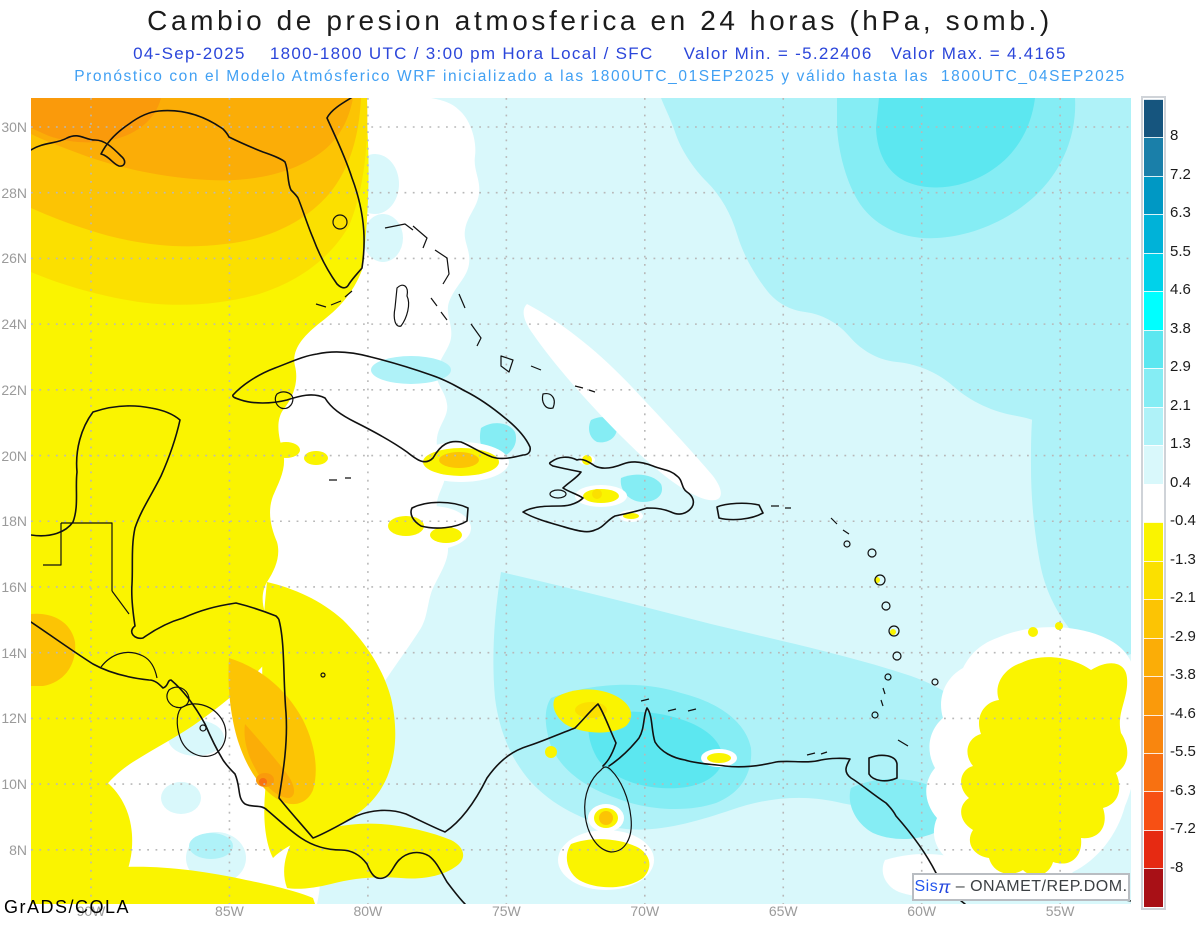  I want to click on lat-label: 22N, so click(14, 389).